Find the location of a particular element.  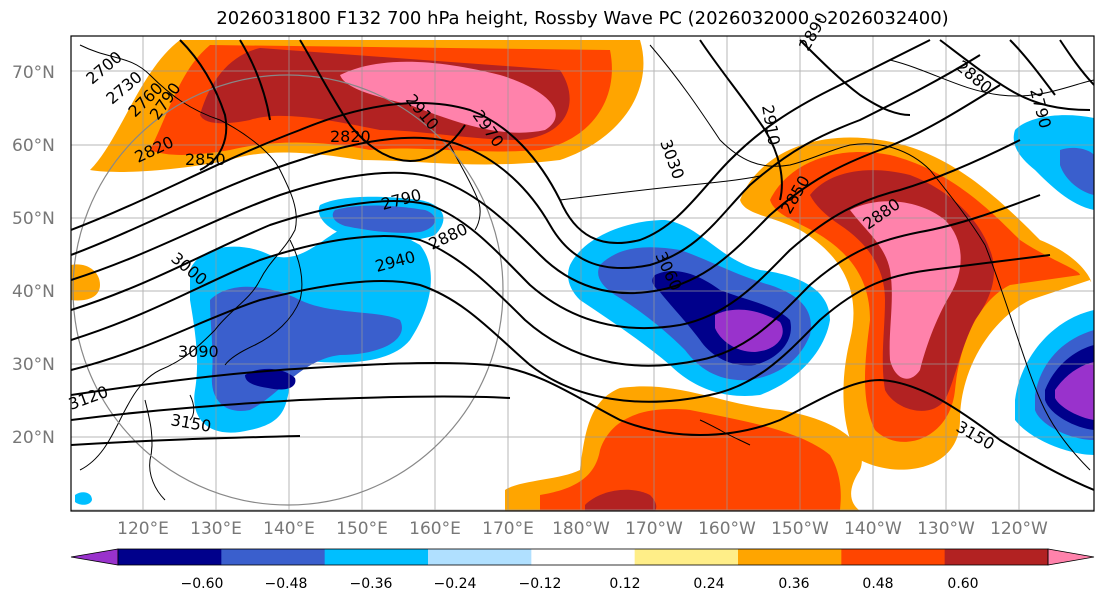

positive-anomaly-ne-peak is located at coordinates (905, 290).